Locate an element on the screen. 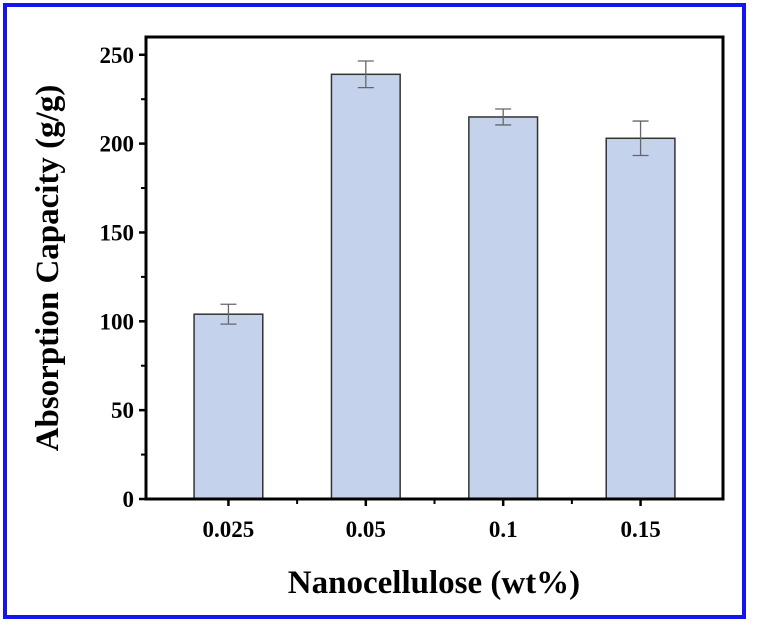 The image size is (760, 632). x-tick-label: 0.15 is located at coordinates (640, 529).